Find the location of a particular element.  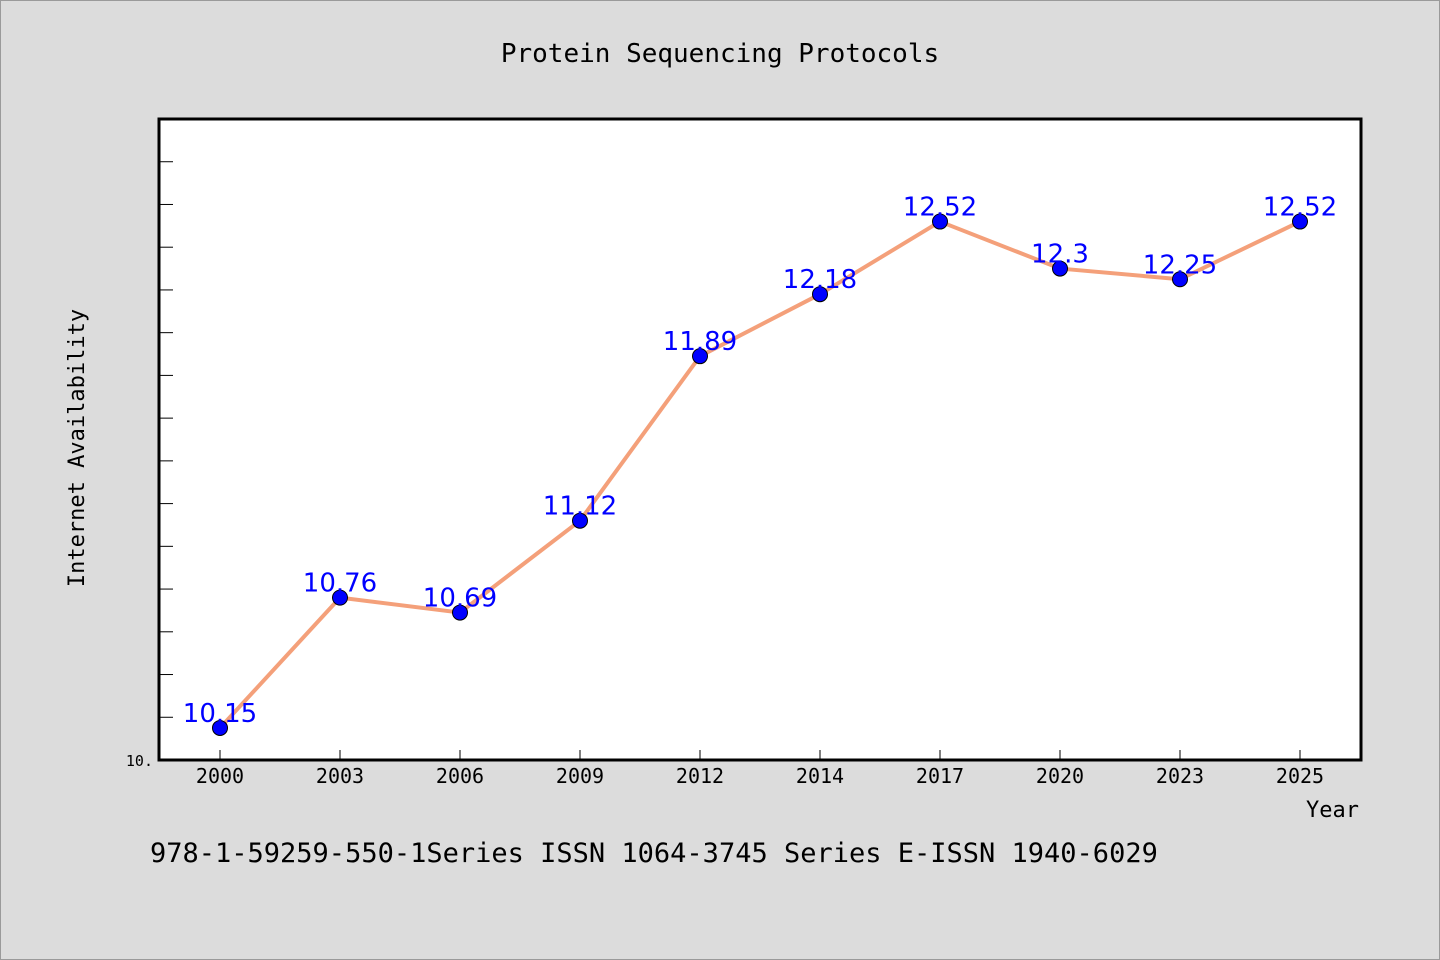

data-label: 11.89 is located at coordinates (700, 342).